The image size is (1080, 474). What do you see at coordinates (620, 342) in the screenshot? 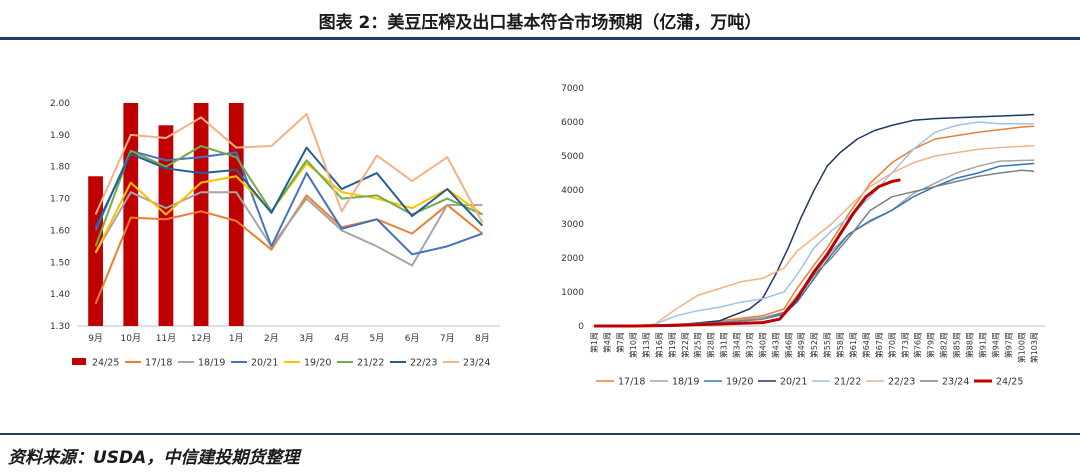
I see `x-tick-label: 第7周` at bounding box center [620, 342].